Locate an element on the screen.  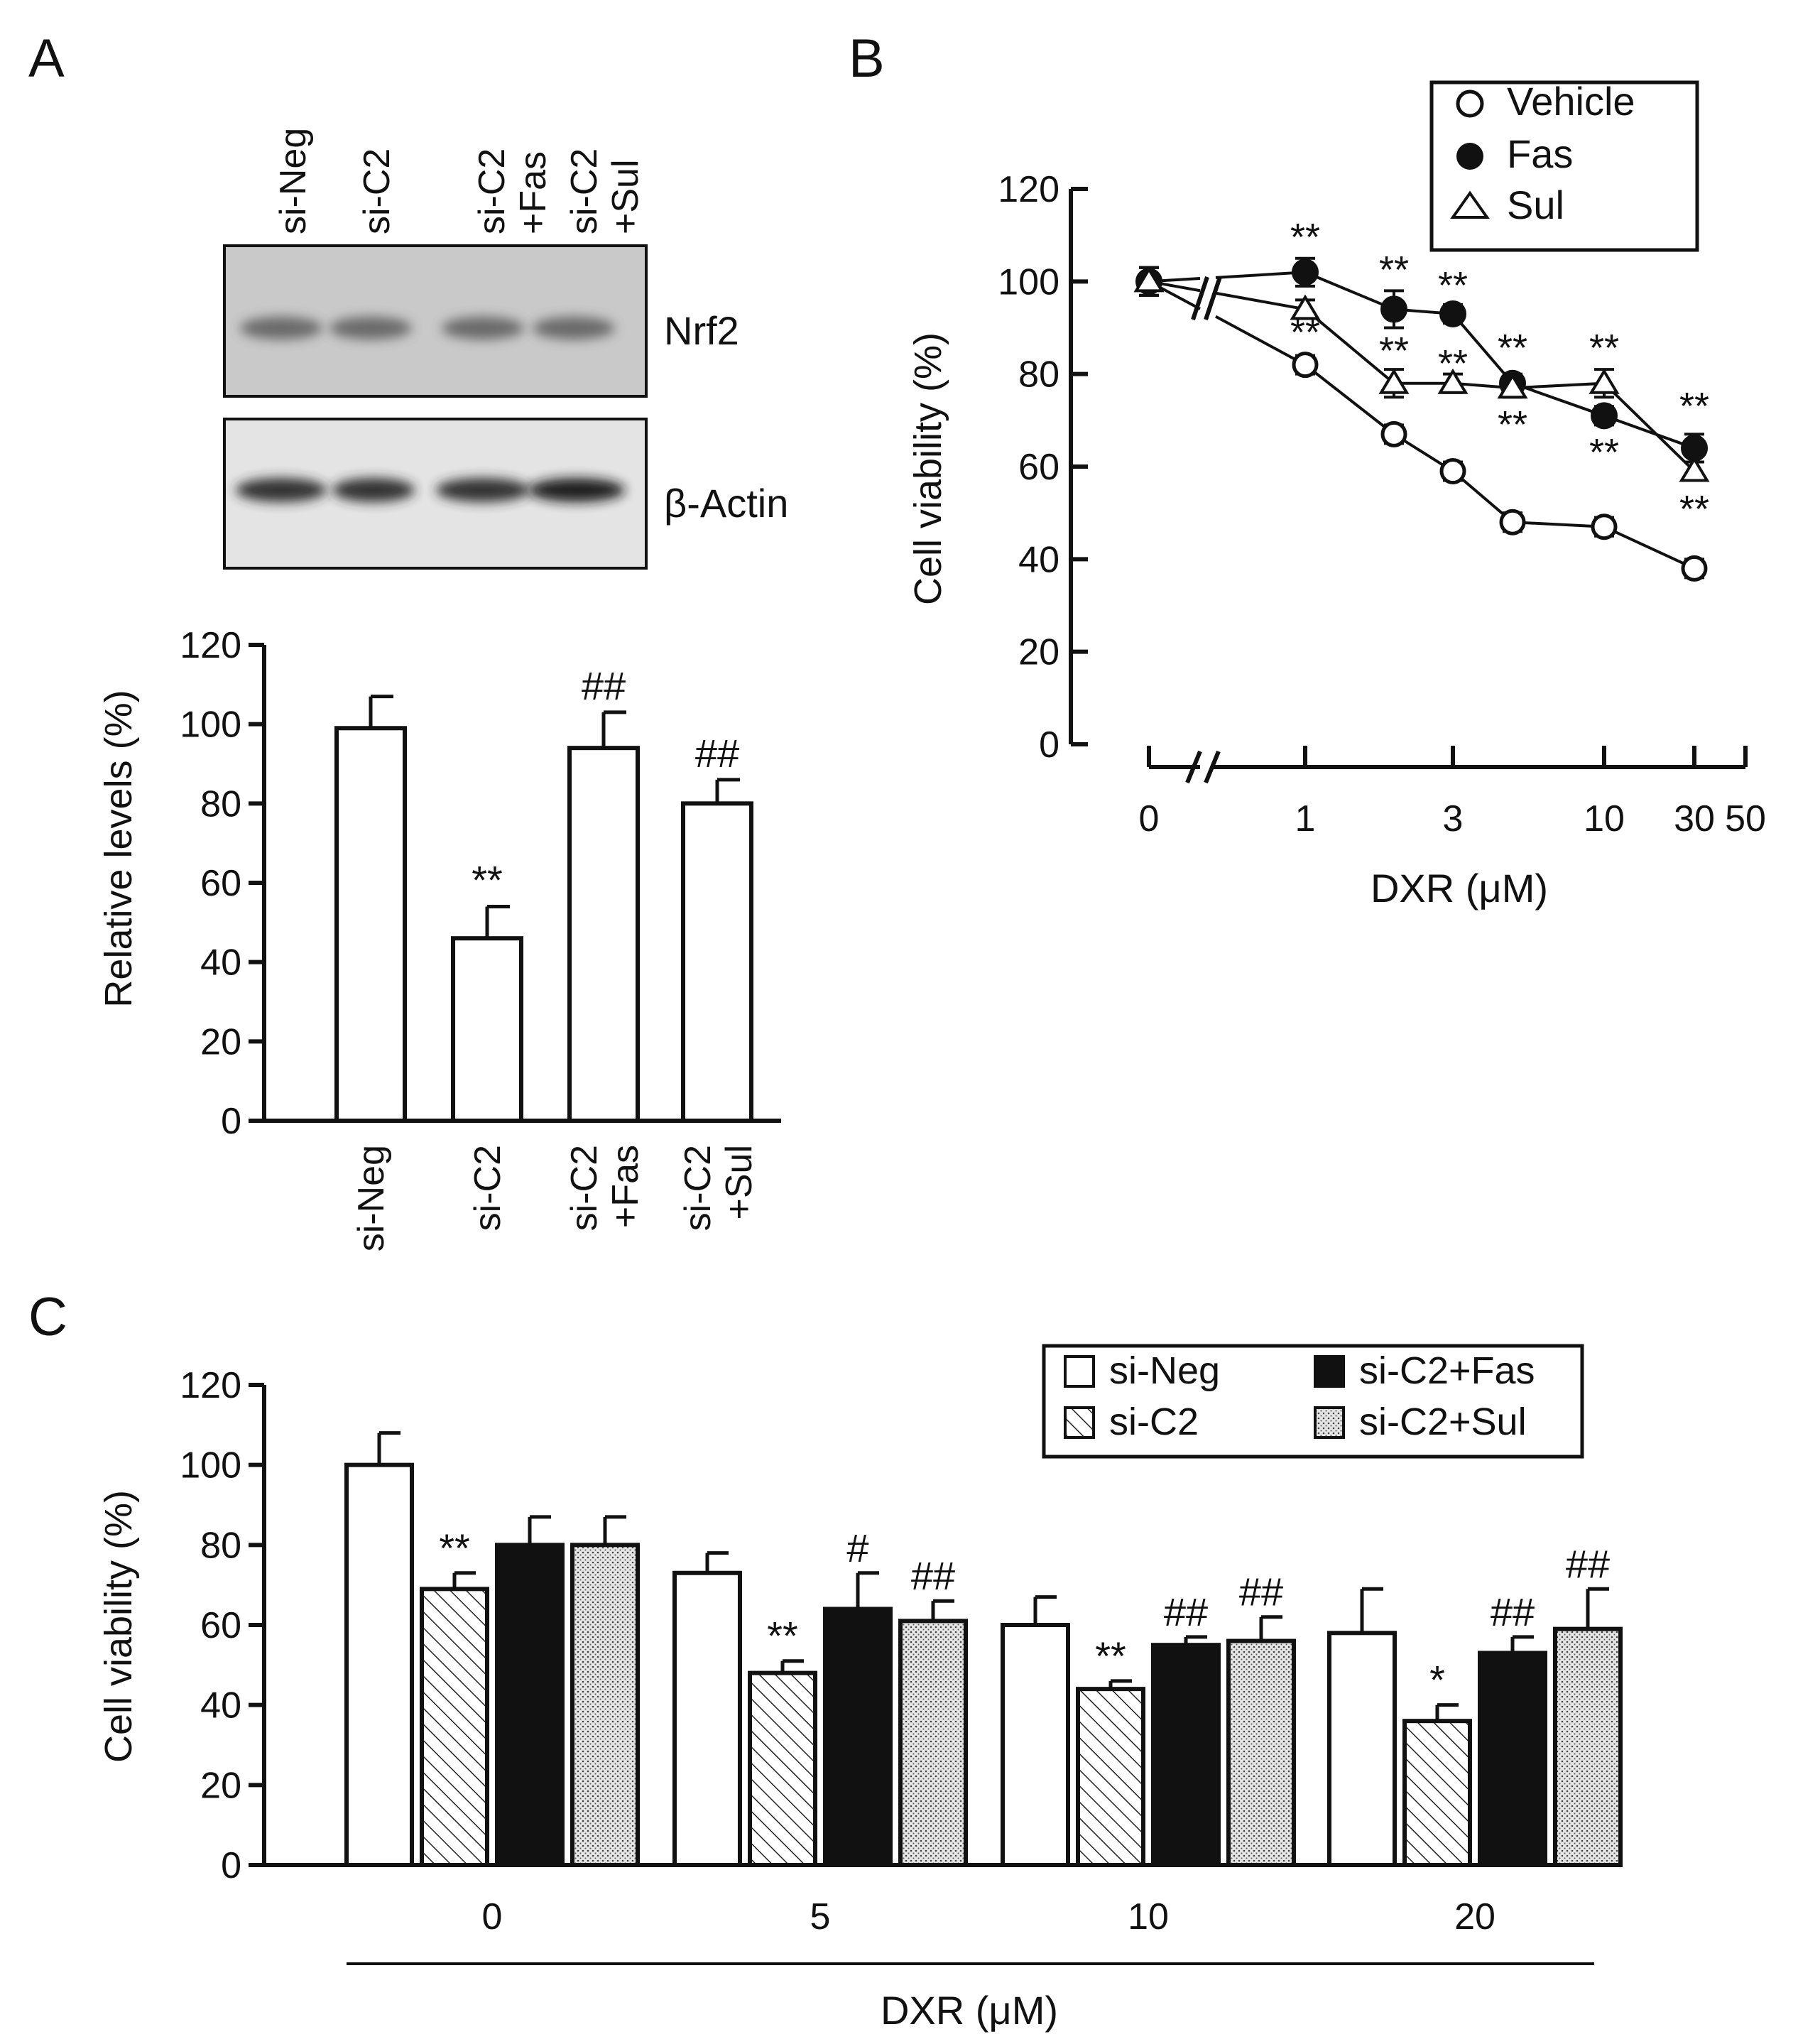
band-label-nrf2: Nrf2 is located at coordinates (701, 330).